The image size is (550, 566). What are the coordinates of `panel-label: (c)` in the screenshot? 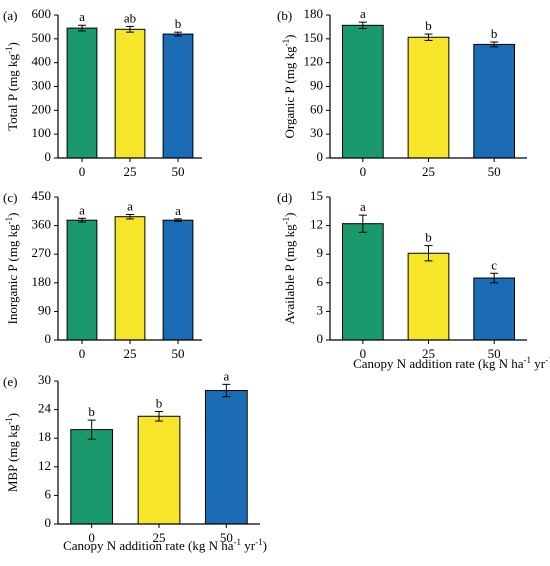 It's located at (10, 197).